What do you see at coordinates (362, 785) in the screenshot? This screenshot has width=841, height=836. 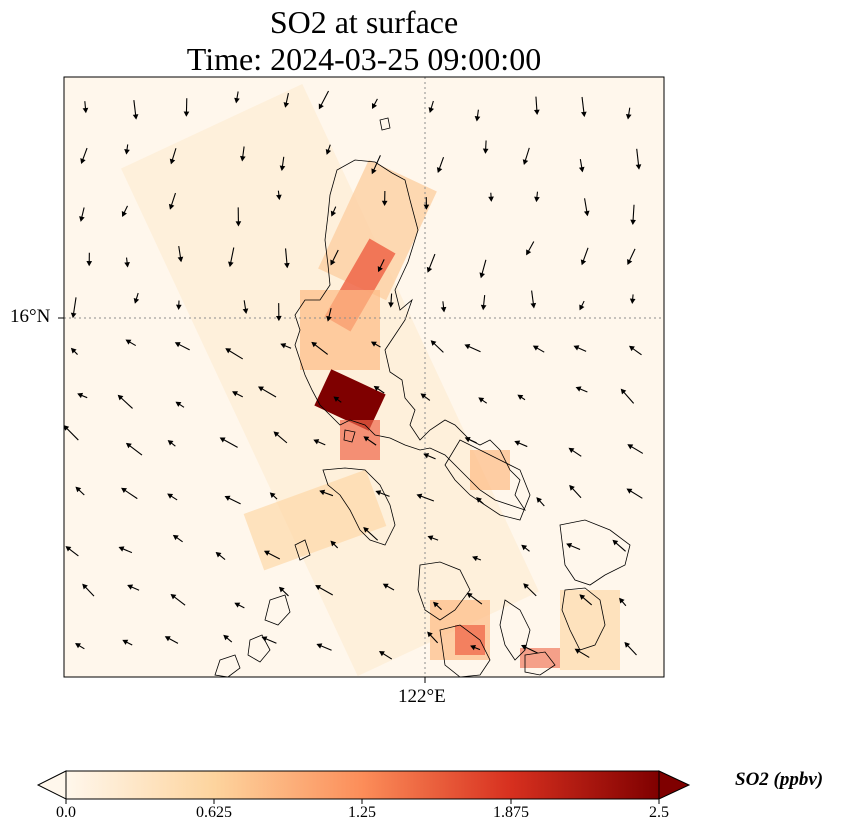 I see `colorbar-gradient` at bounding box center [362, 785].